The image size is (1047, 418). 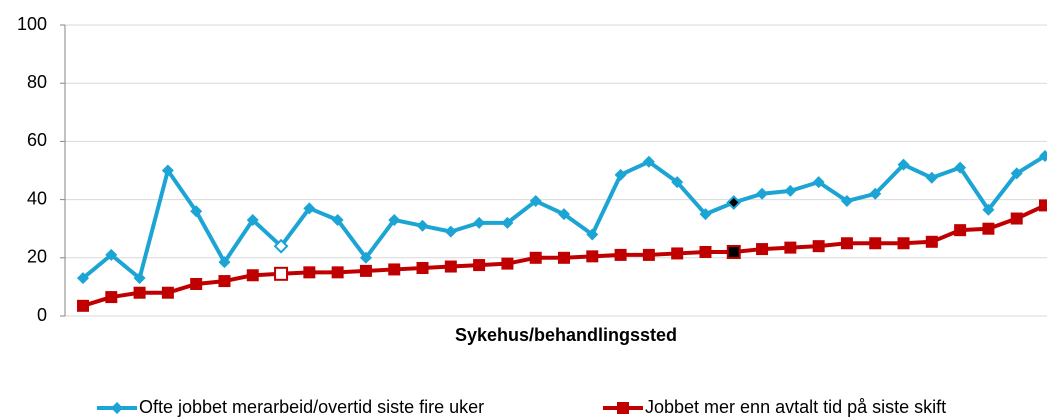 I want to click on x-axis-title: Sykehus/behandlingssted, so click(x=566, y=335).